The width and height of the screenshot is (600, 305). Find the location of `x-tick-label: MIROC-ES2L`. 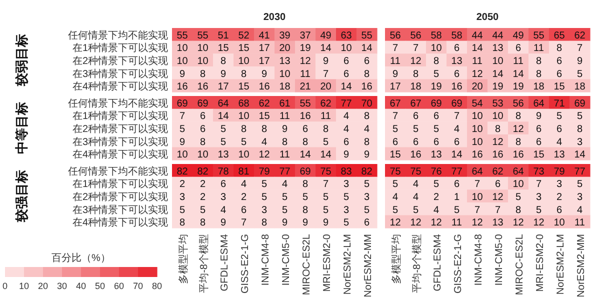

x-tick-label: MIROC-ES2L is located at coordinates (306, 265).